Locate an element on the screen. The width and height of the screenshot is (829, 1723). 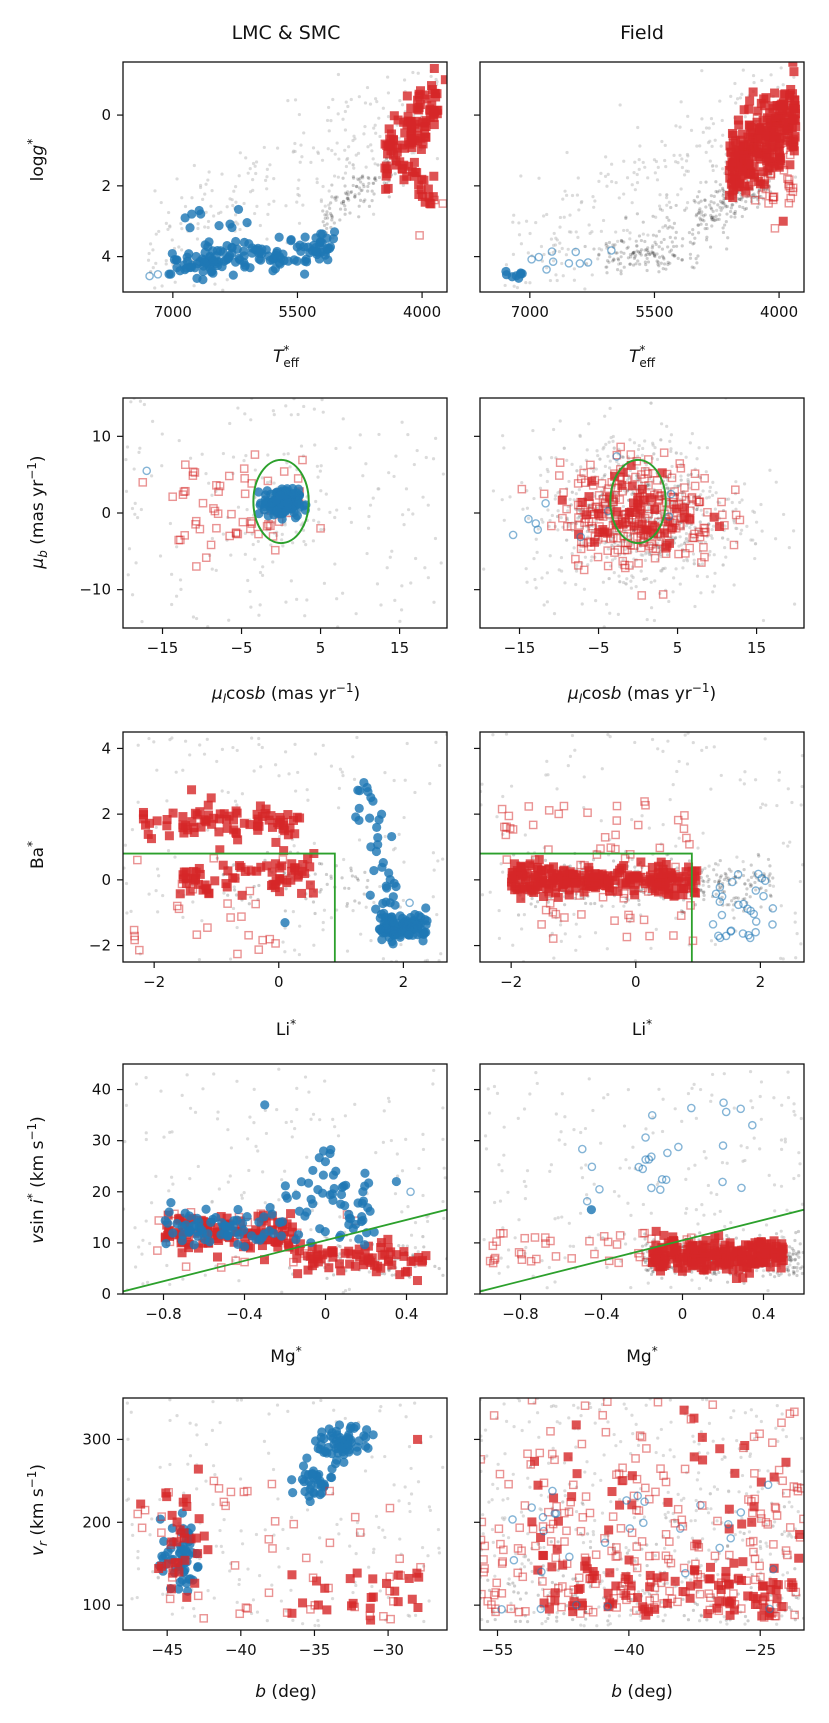
y-tick-label: −2 is located at coordinates (100, 946).